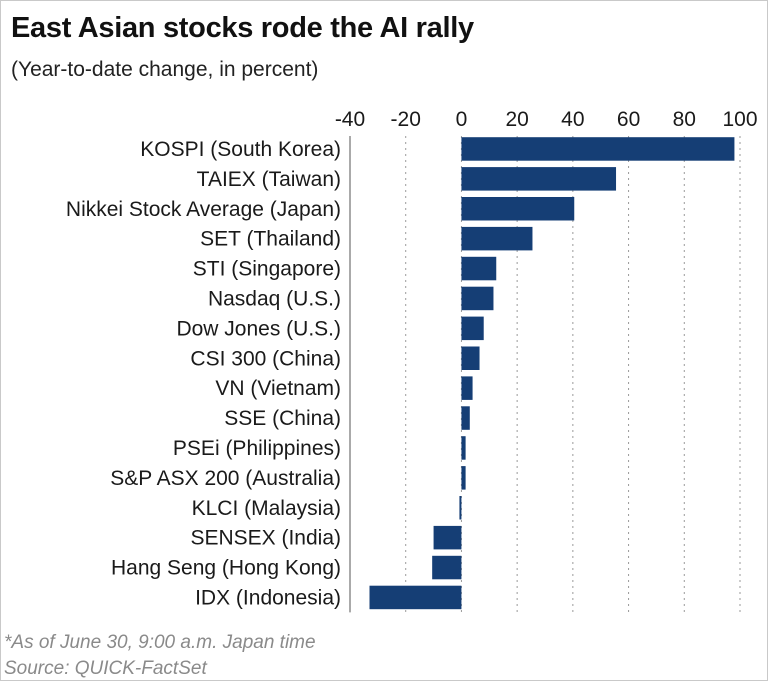 The image size is (770, 683). Describe the element at coordinates (105, 668) in the screenshot. I see `source-note: Source: QUICK-FactSet` at that location.